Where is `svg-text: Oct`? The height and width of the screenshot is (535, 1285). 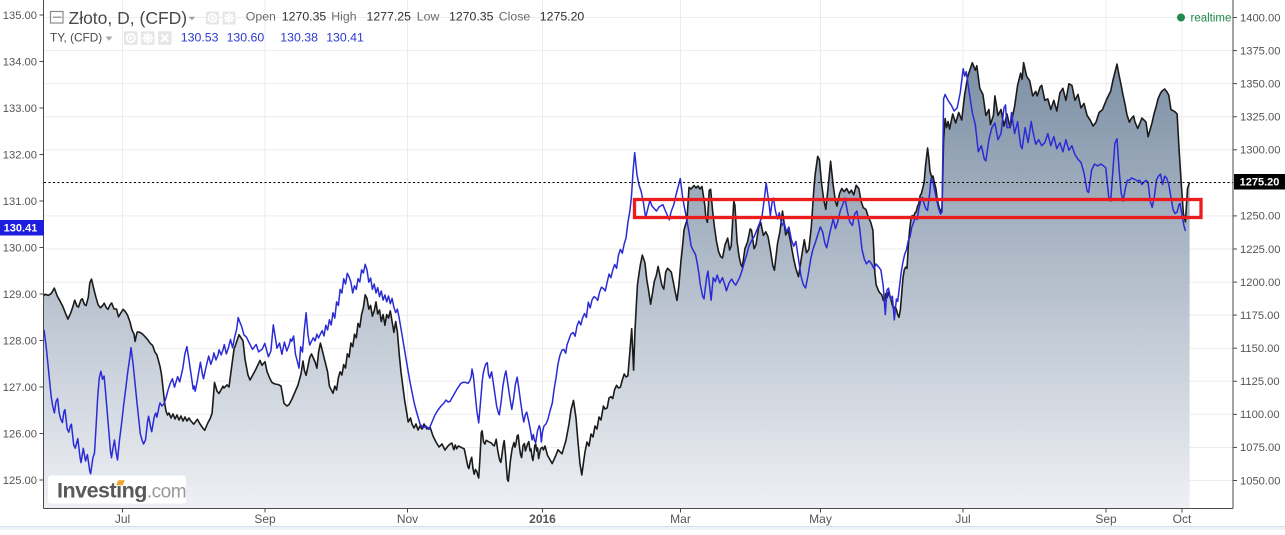
svg-text: Oct is located at coordinates (1182, 519).